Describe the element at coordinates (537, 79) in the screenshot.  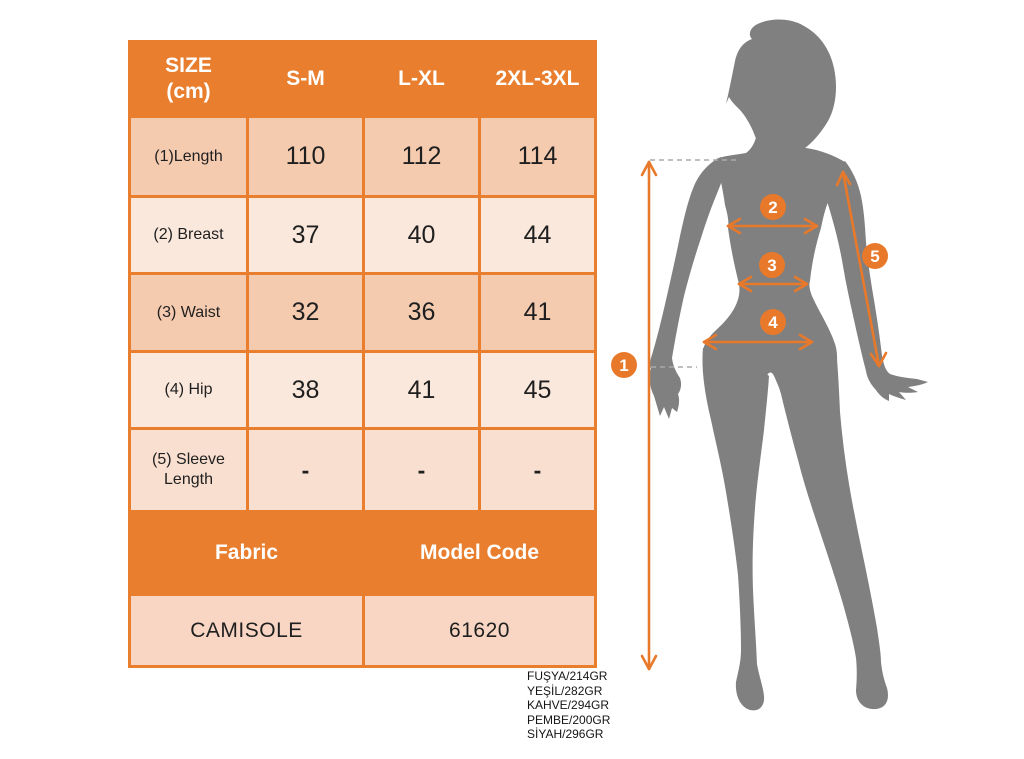
I see `column-header-2xl-3xl: 2XL-3XL` at that location.